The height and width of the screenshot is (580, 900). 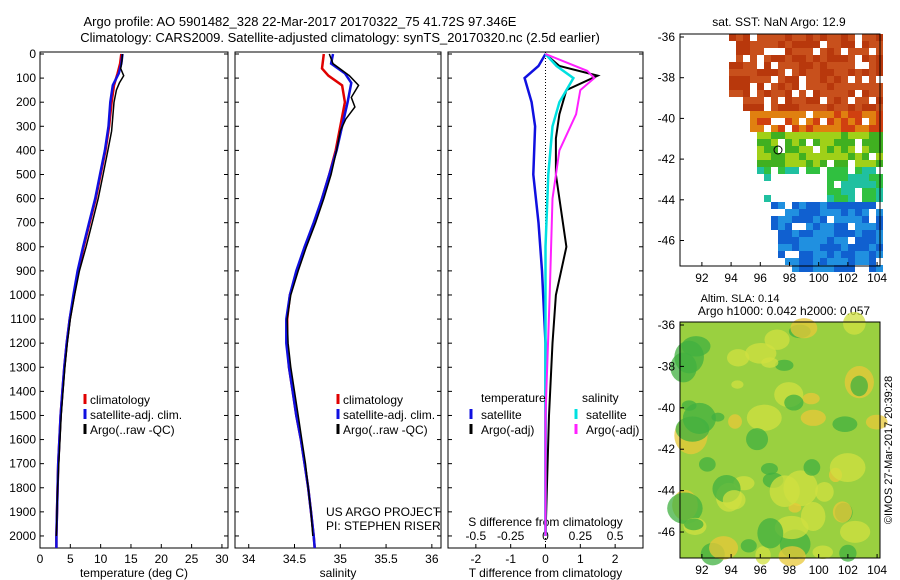 What do you see at coordinates (338, 573) in the screenshot?
I see `x-axis-label: salinity` at bounding box center [338, 573].